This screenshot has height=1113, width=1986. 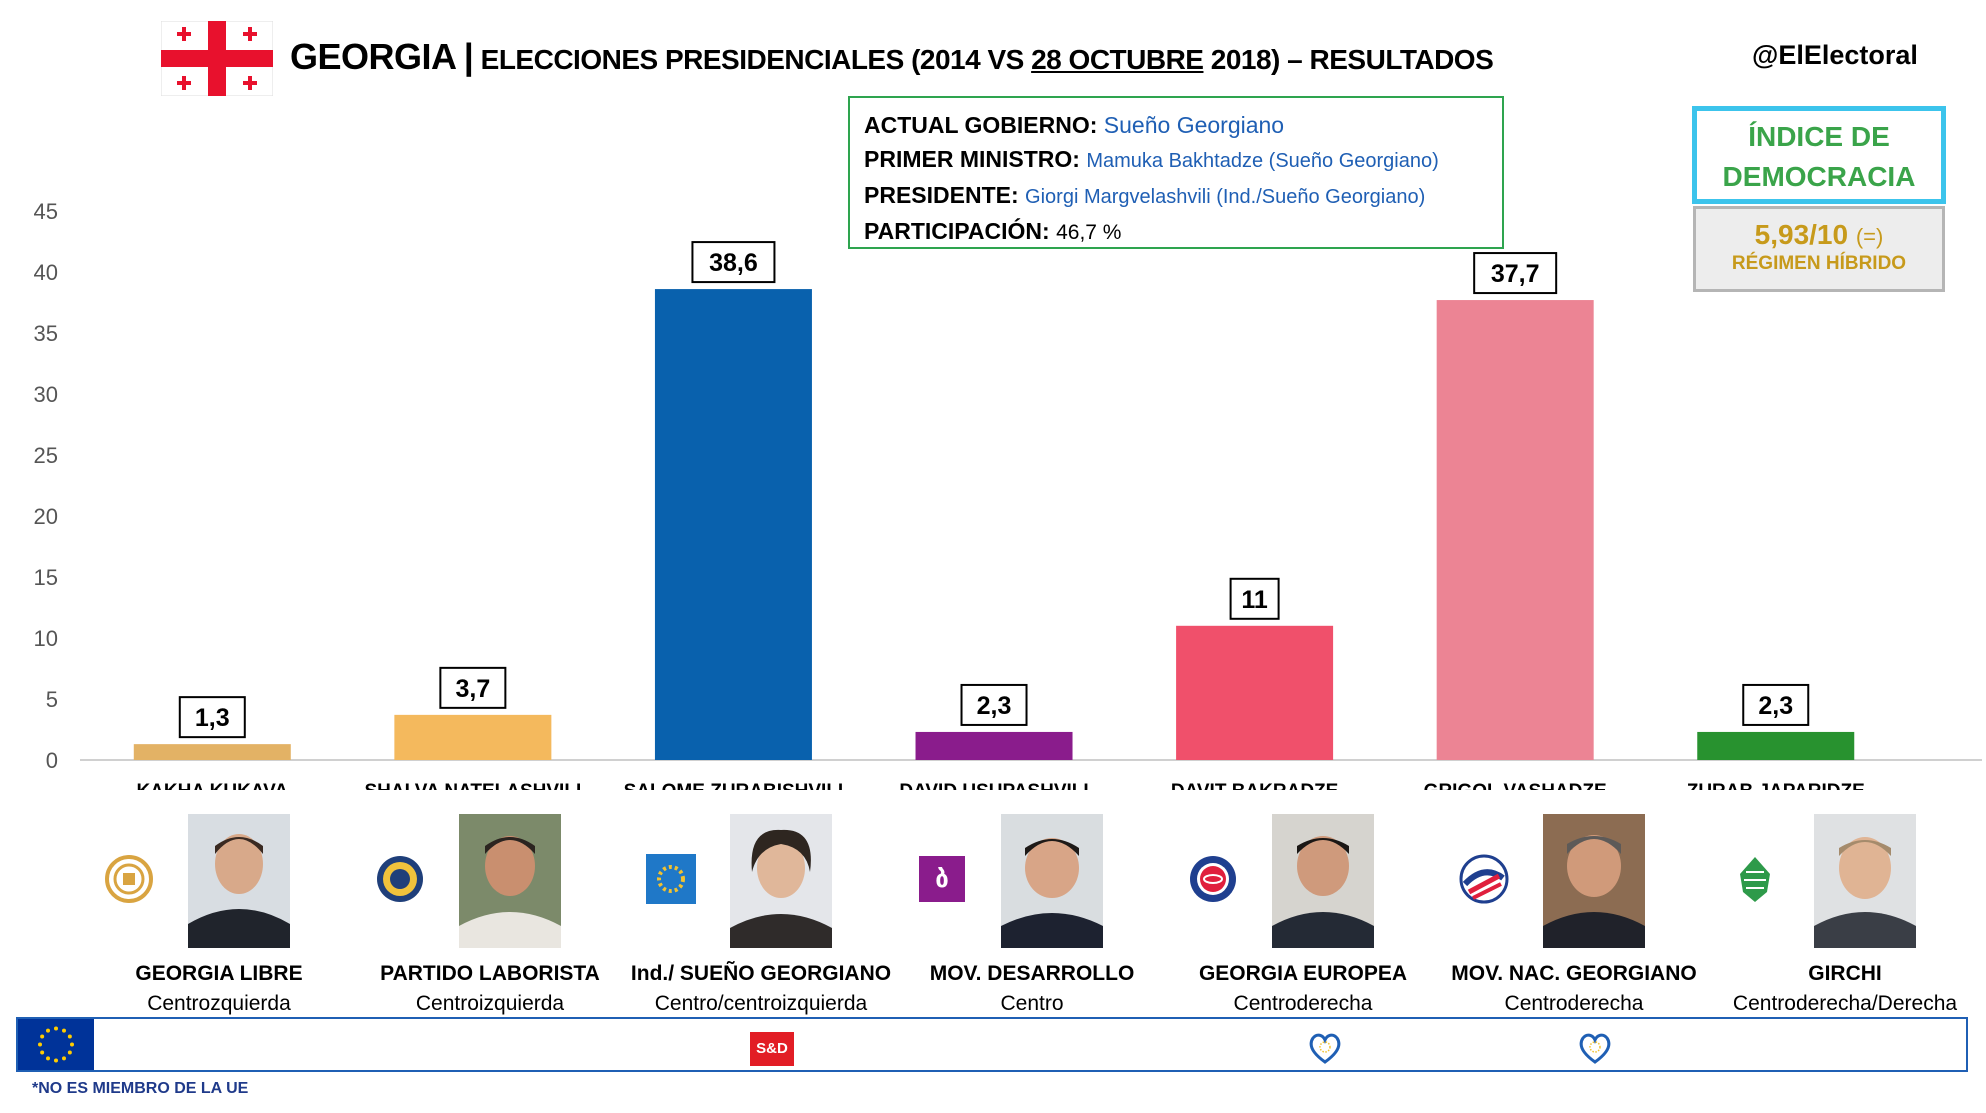 What do you see at coordinates (1032, 973) in the screenshot?
I see `party-name: MOV. DESARROLLO` at bounding box center [1032, 973].